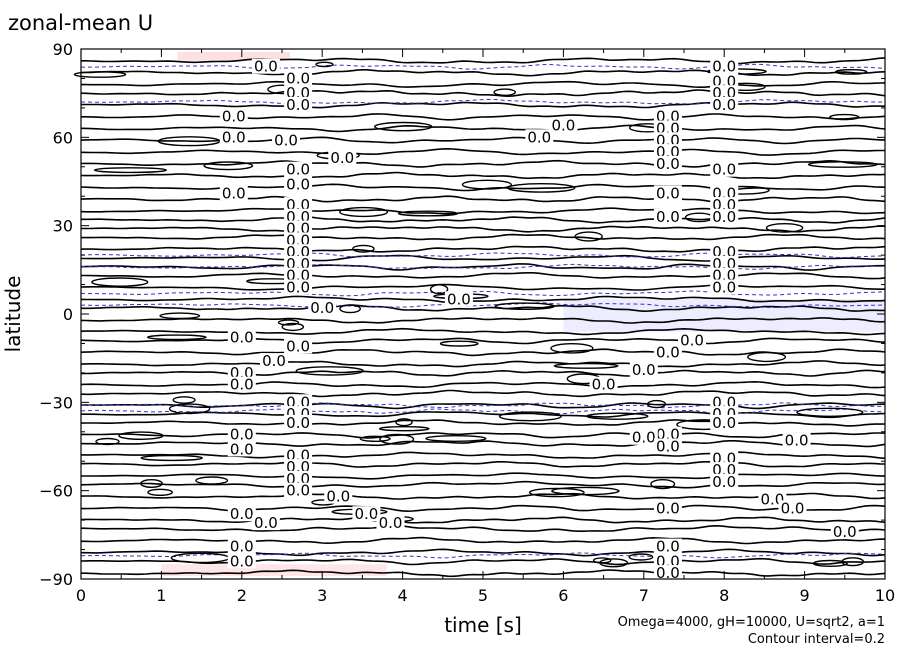 This screenshot has height=654, width=904. What do you see at coordinates (724, 315) in the screenshot?
I see `negative-shade-region` at bounding box center [724, 315].